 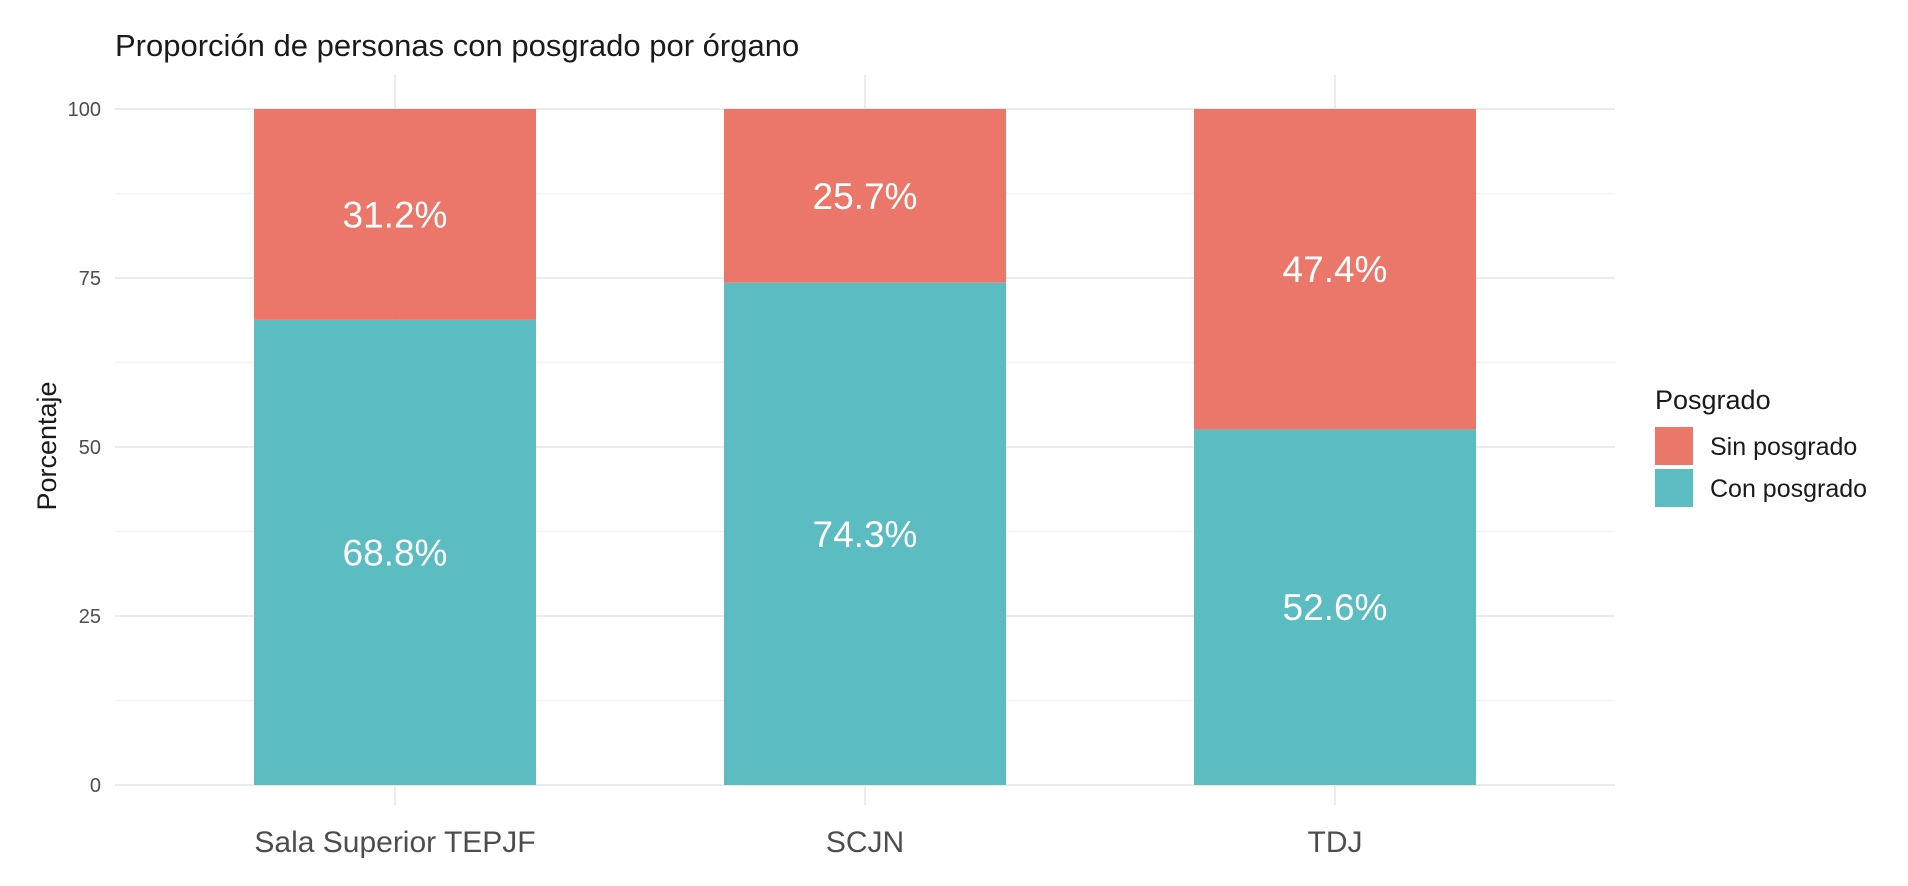 I want to click on x-tick-label: SCJN, so click(x=865, y=842).